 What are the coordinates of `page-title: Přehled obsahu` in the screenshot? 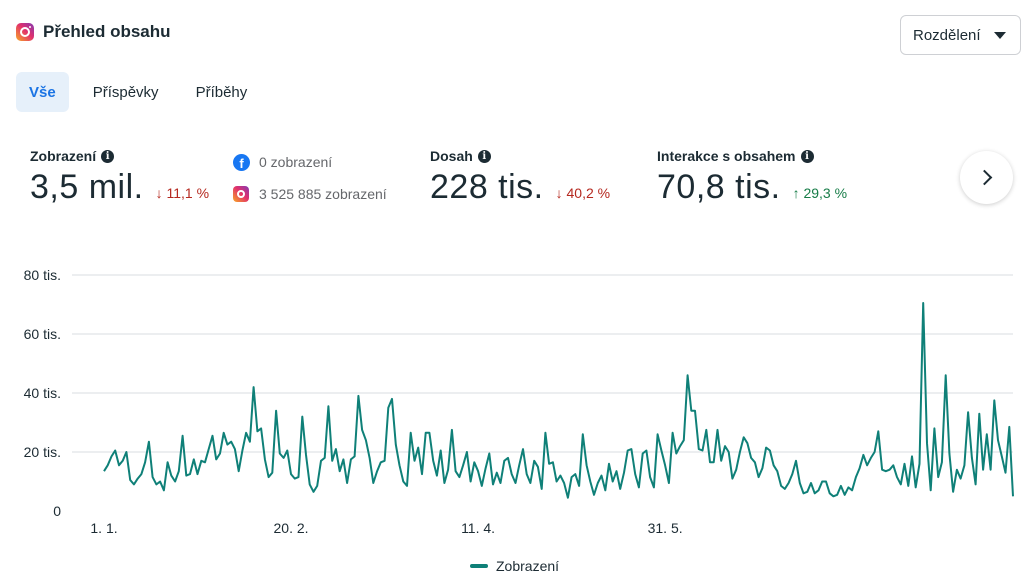 It's located at (107, 31).